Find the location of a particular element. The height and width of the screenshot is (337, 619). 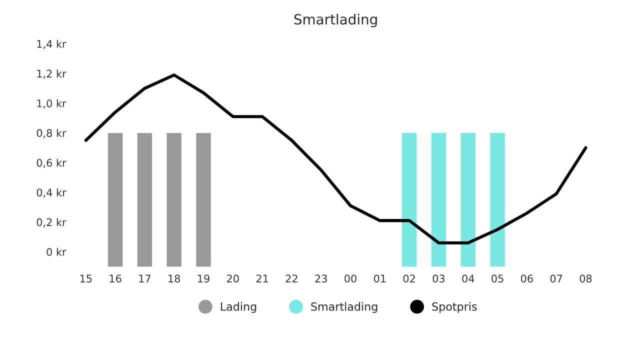

legend-label: Spotpris is located at coordinates (454, 307).